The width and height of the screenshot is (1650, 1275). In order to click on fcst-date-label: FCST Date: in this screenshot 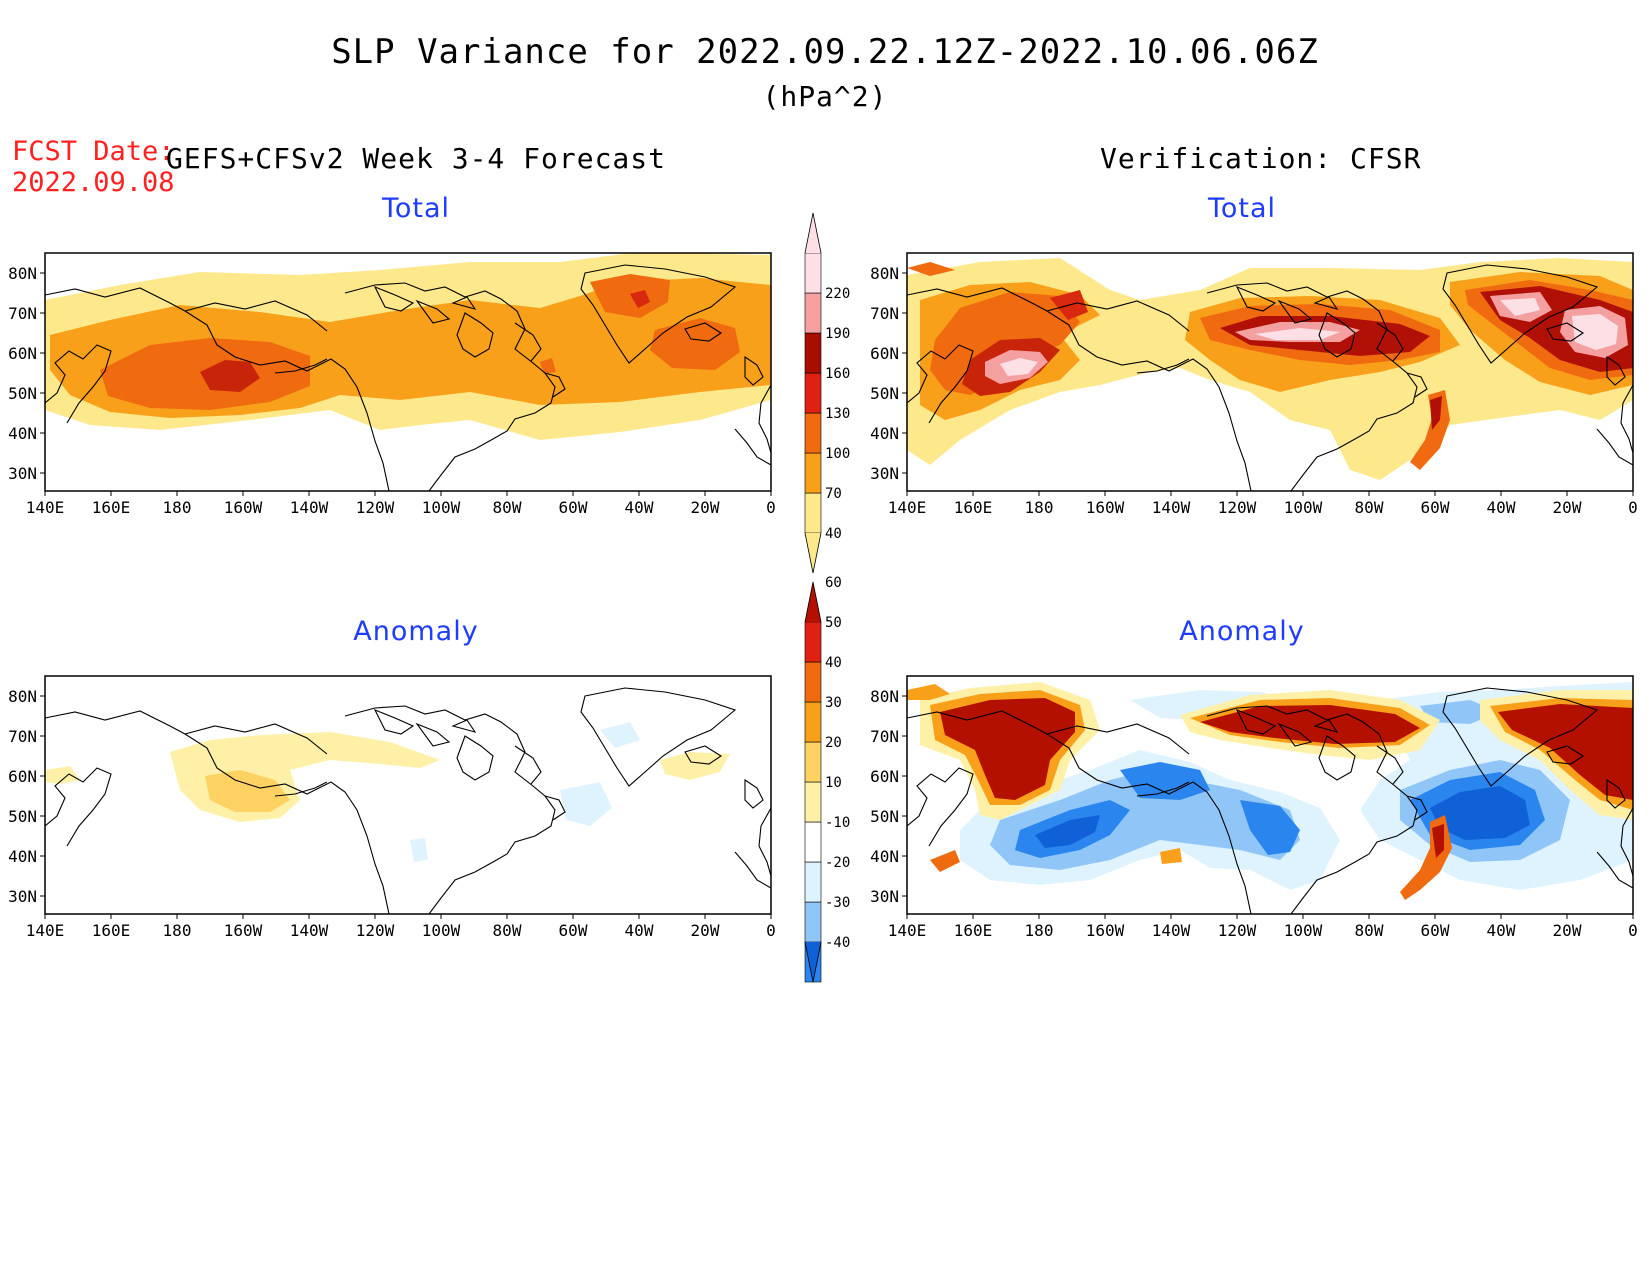, I will do `click(93, 151)`.